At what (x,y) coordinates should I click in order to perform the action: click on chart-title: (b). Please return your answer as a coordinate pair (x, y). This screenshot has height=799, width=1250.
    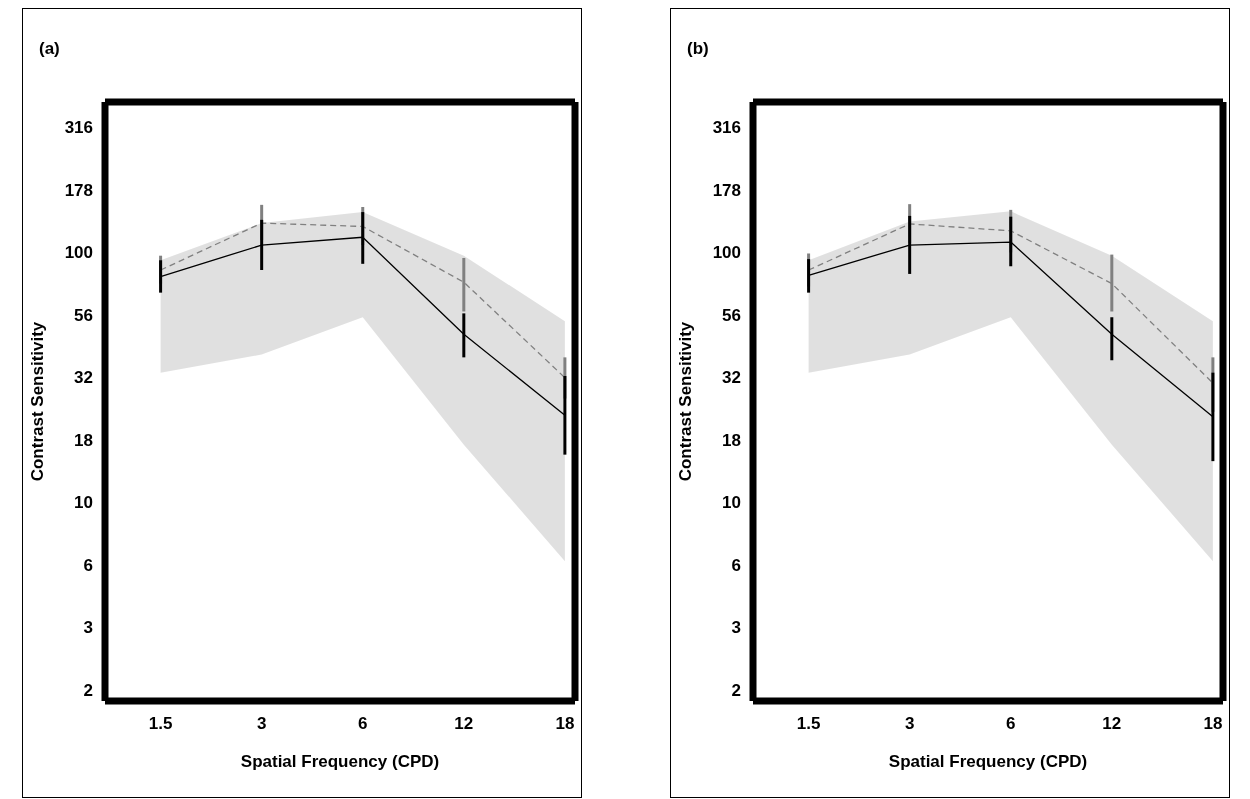
    Looking at the image, I should click on (698, 49).